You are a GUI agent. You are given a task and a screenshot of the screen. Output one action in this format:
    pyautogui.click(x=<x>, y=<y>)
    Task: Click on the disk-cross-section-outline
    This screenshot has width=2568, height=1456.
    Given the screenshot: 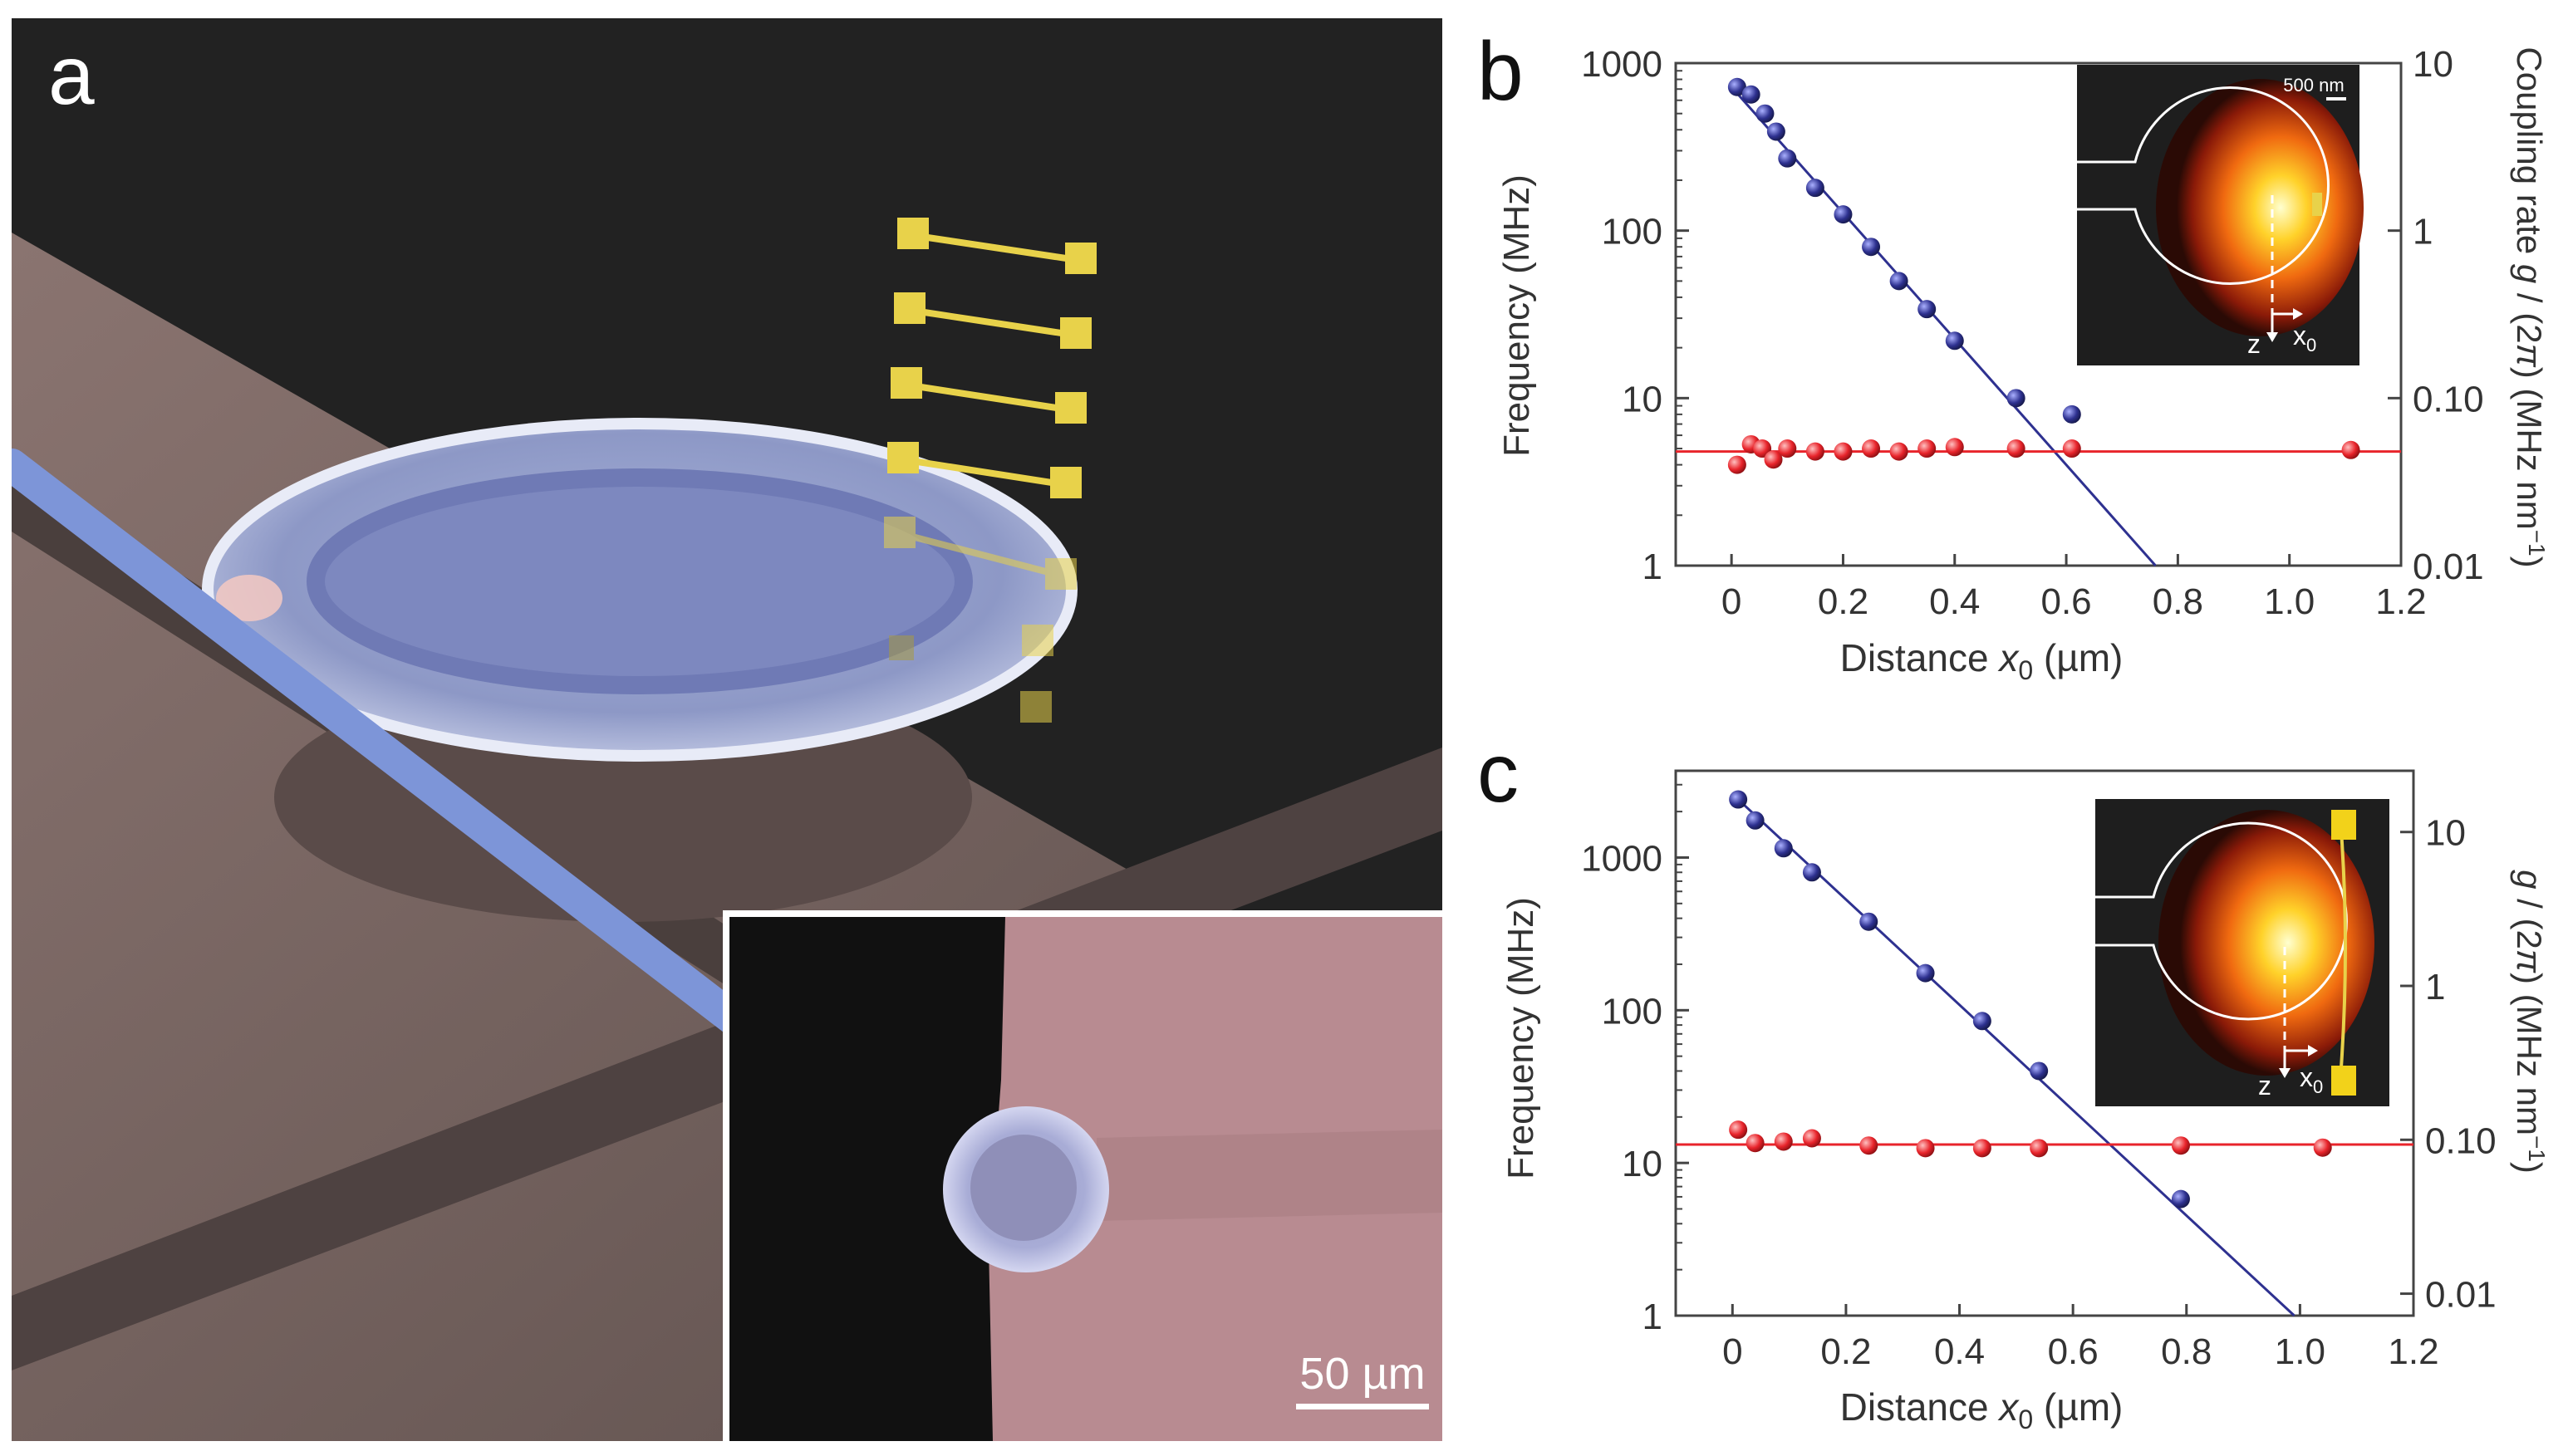 What is the action you would take?
    pyautogui.click(x=2204, y=185)
    